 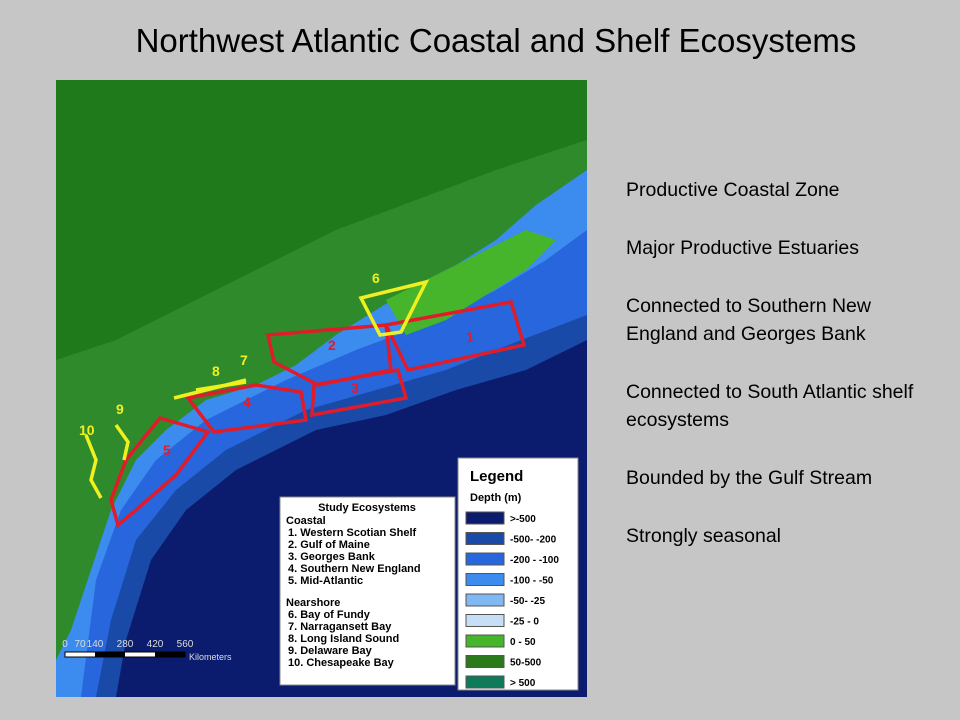 I want to click on study-box, so click(x=367, y=591).